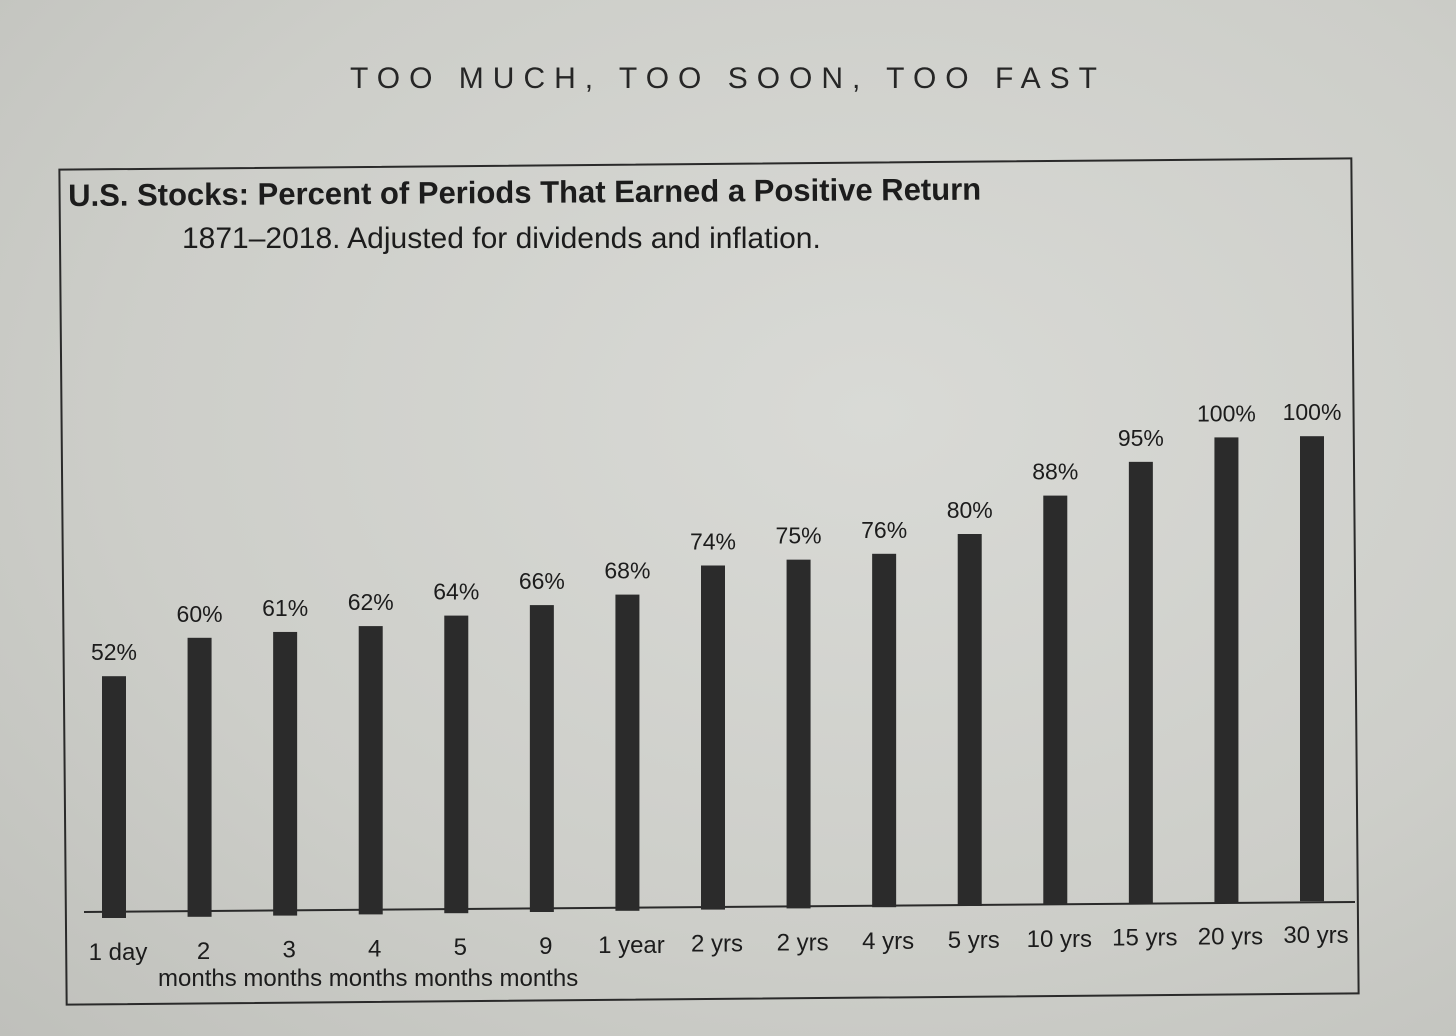 The height and width of the screenshot is (1036, 1456). Describe the element at coordinates (1141, 438) in the screenshot. I see `value-label: 95%` at that location.